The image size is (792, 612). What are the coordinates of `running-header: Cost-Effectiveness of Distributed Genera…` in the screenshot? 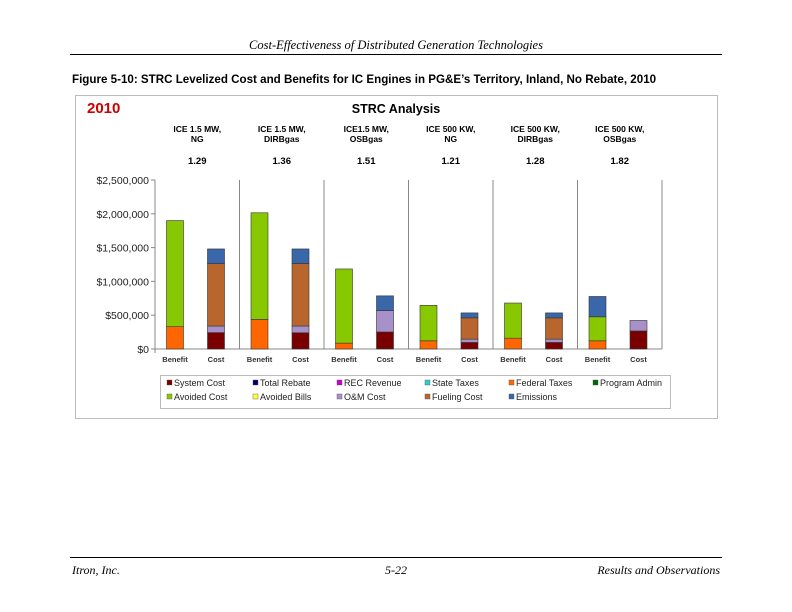 It's located at (396, 45).